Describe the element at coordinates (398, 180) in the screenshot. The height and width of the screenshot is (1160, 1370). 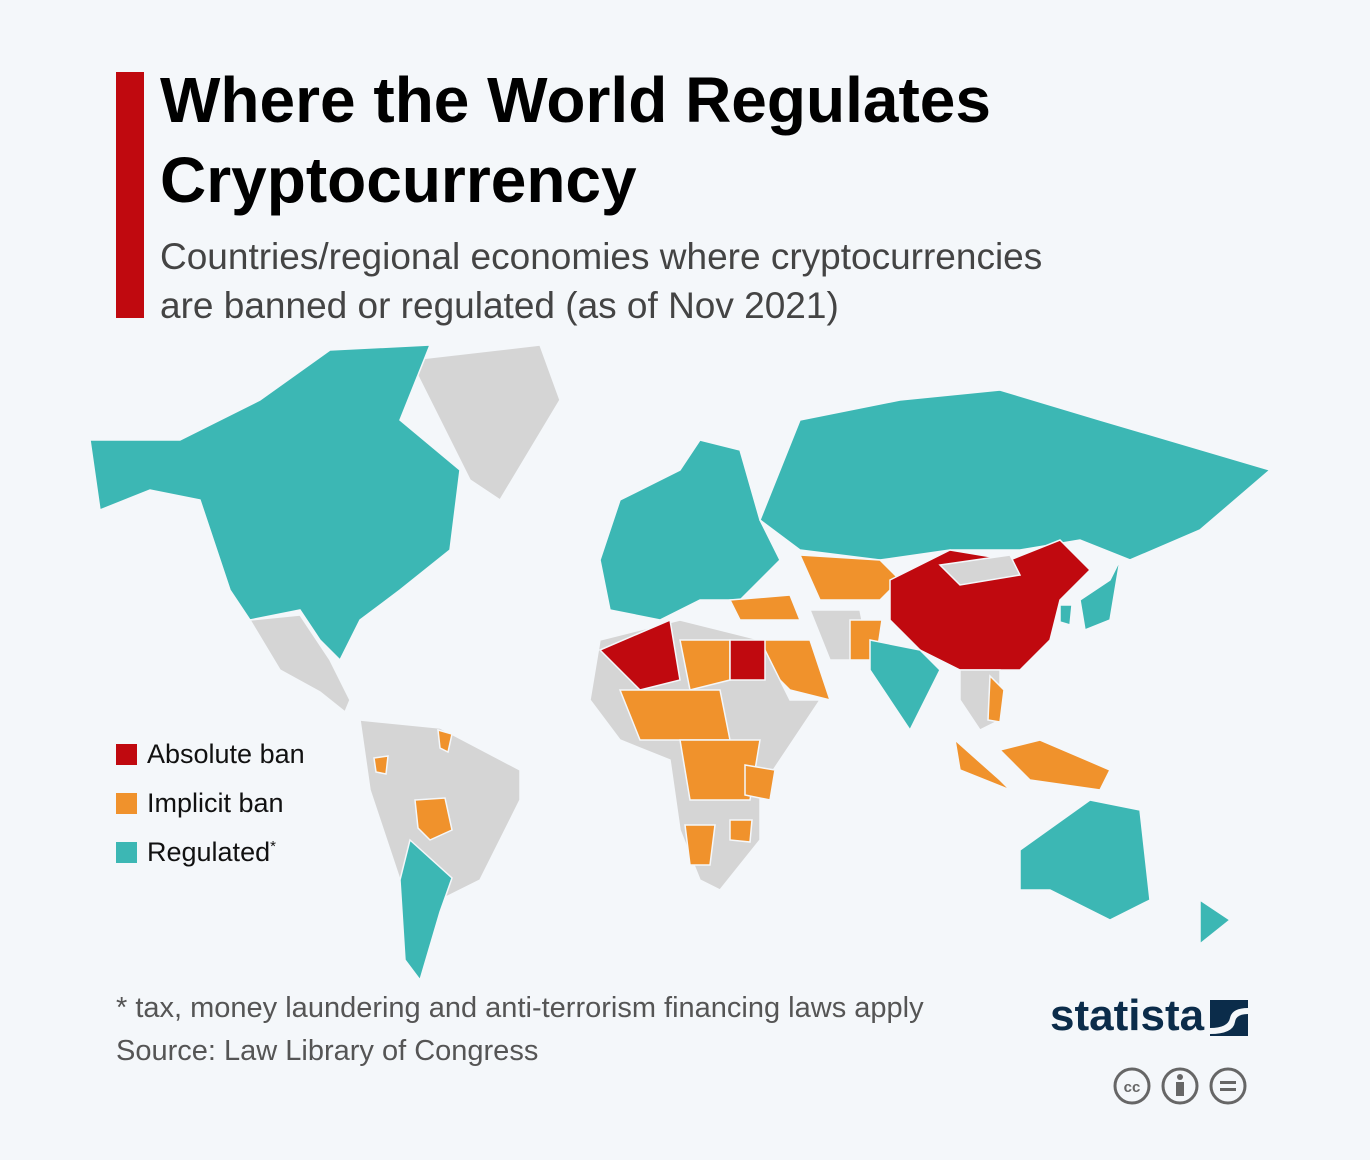
I see `title: Cryptocurrency` at that location.